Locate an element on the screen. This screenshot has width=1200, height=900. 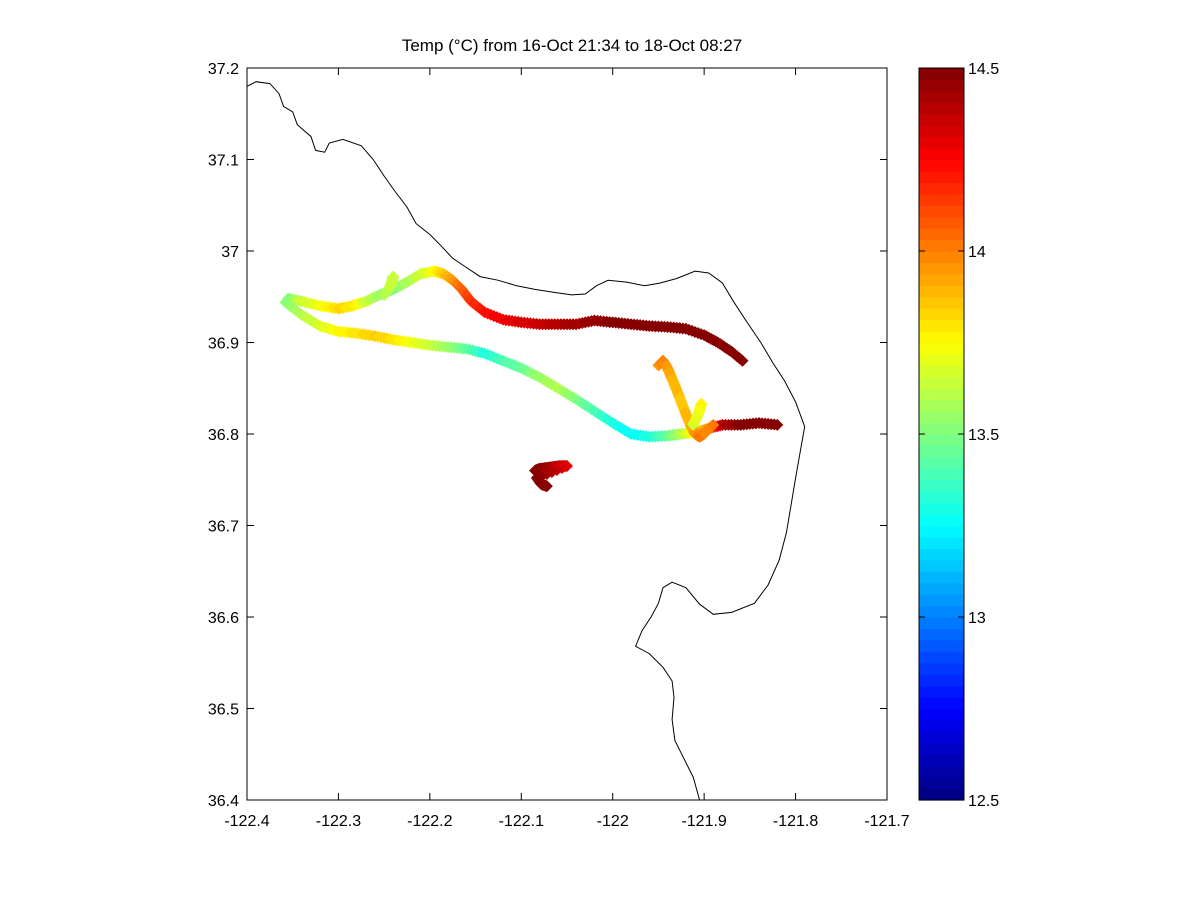
track-point-offshore-hook is located at coordinates (546, 486).